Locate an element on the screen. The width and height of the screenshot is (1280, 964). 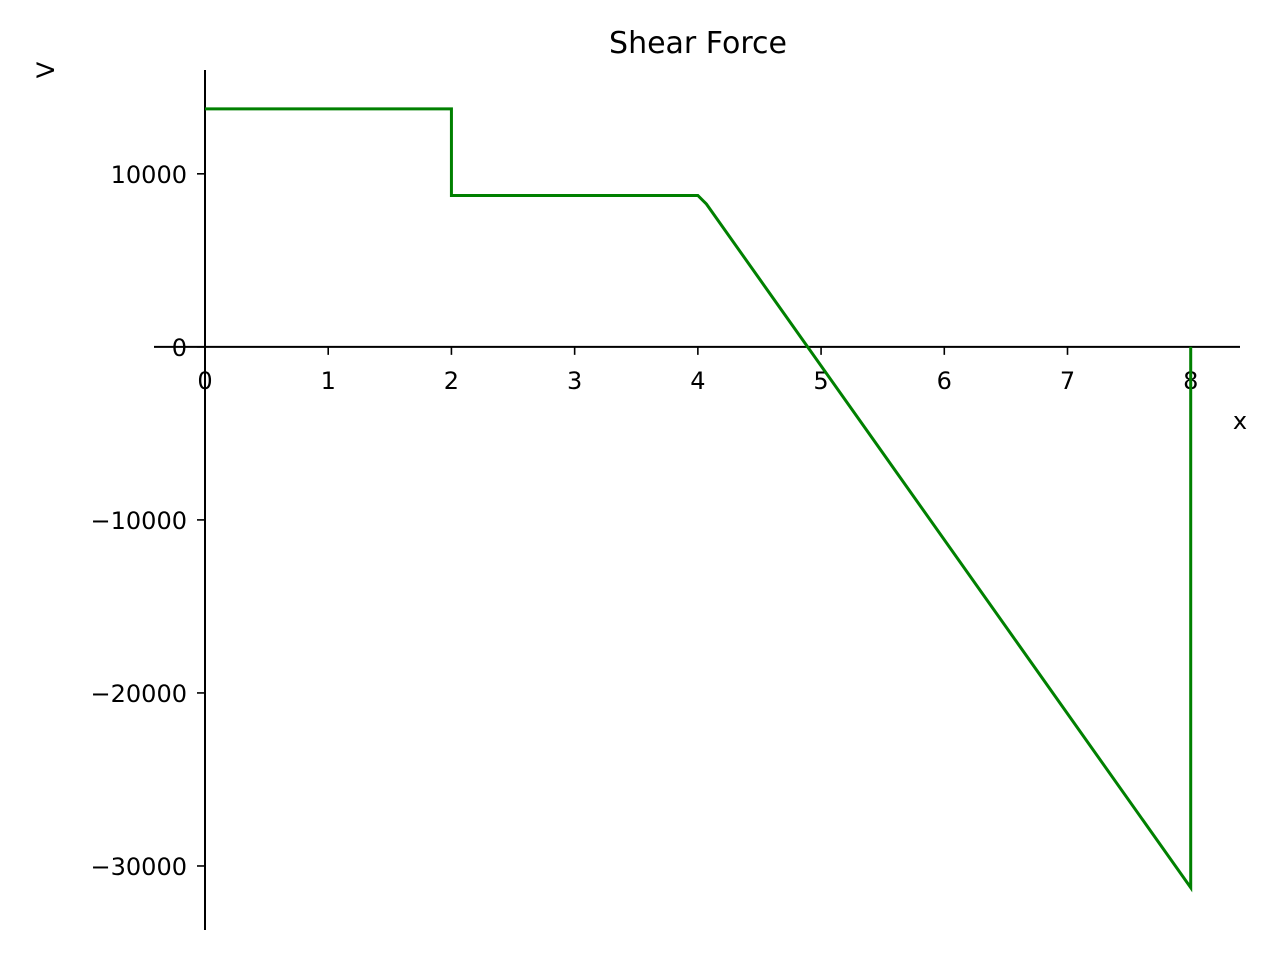
y-tick-label: −10000 is located at coordinates (139, 521).